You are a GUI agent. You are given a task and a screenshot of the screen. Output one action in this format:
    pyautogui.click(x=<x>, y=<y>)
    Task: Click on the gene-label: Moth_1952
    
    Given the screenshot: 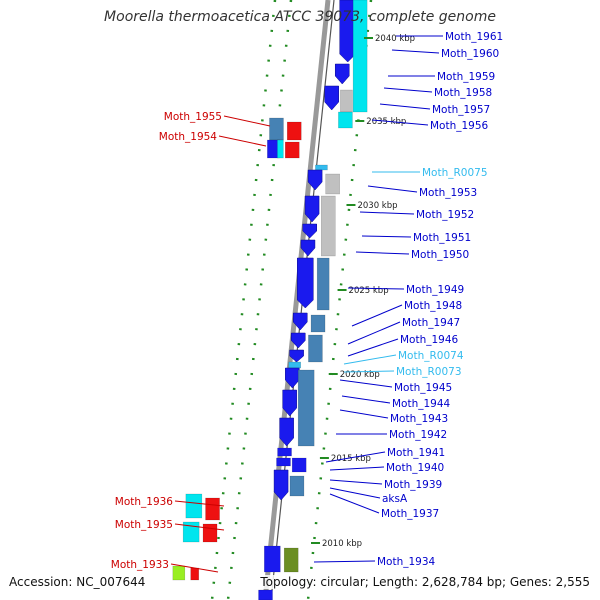 What is the action you would take?
    pyautogui.click(x=445, y=215)
    